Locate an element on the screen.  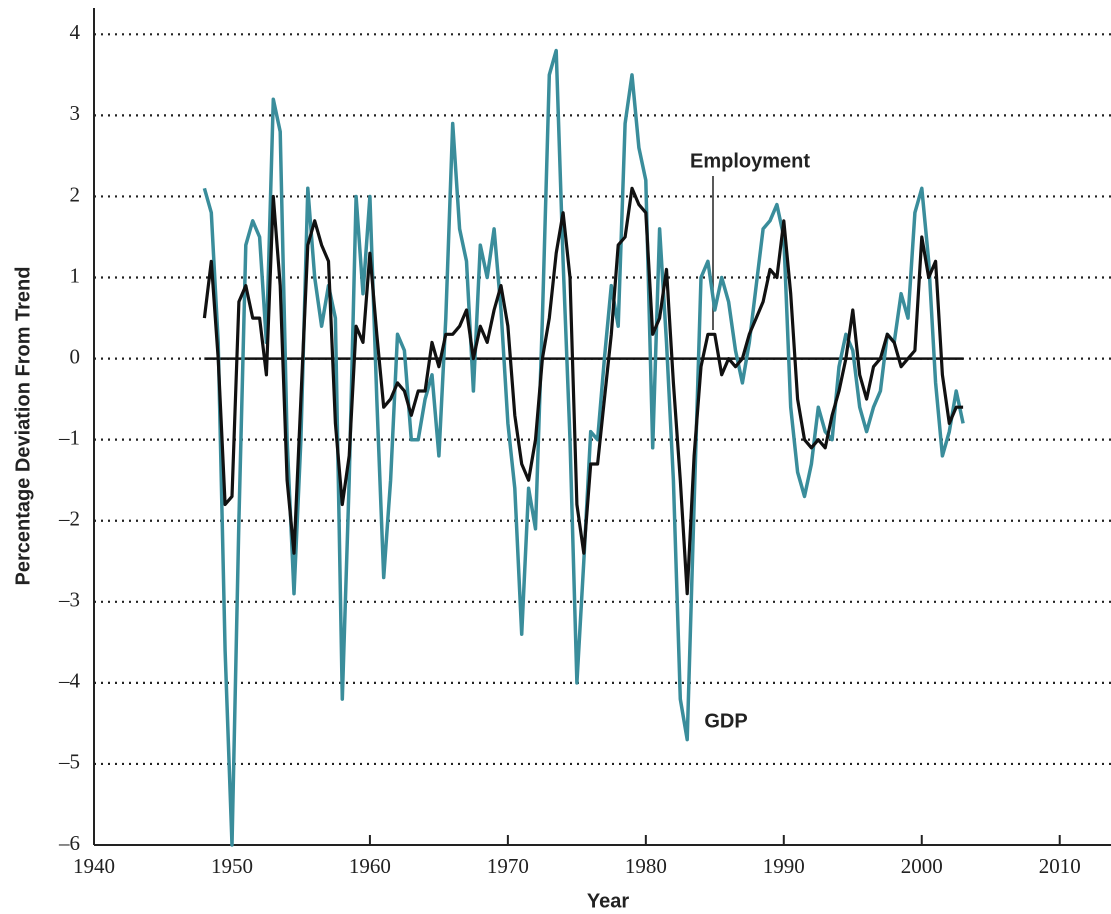
y-tick-label: 1 is located at coordinates (75, 275).